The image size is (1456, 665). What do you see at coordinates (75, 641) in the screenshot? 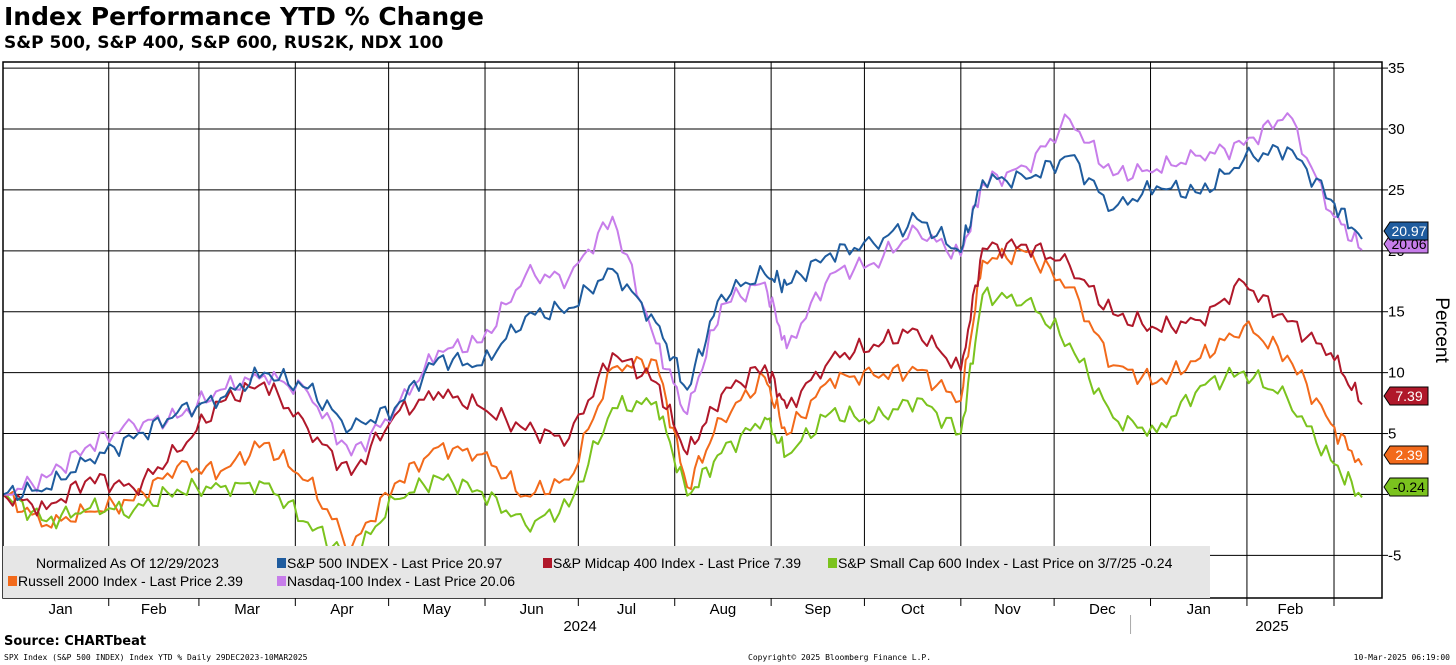
I see `source-note: Source: CHARTbeat` at bounding box center [75, 641].